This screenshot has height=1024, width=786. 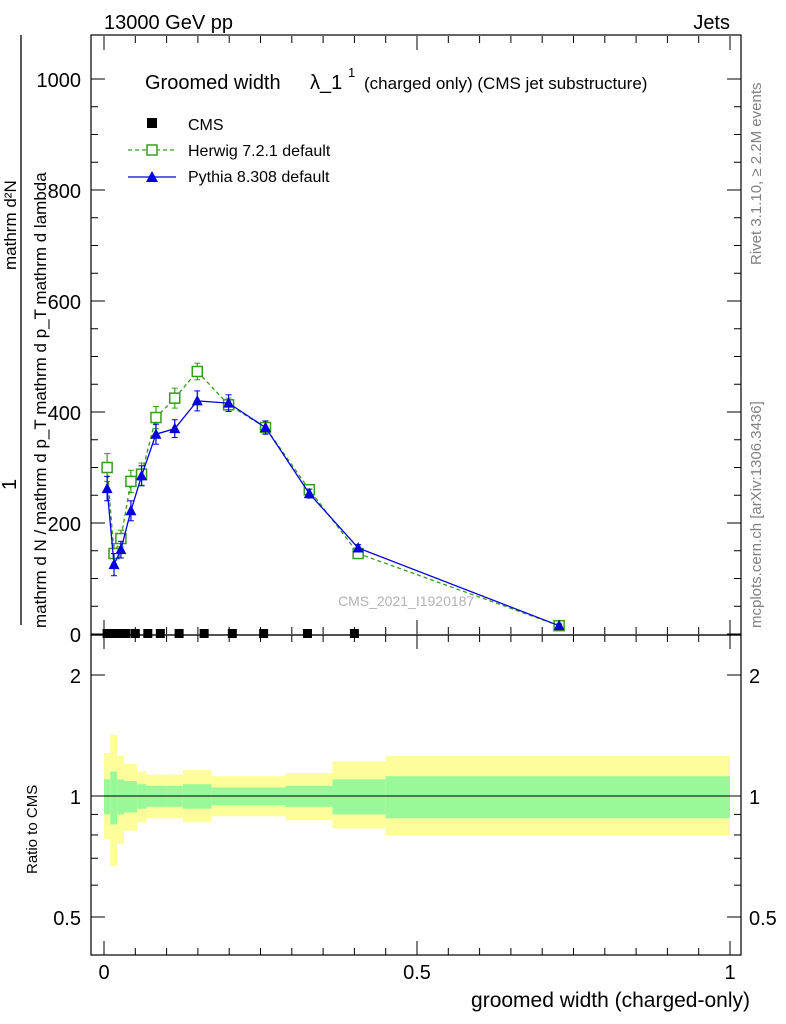 What do you see at coordinates (351, 72) in the screenshot?
I see `title-sup: 1` at bounding box center [351, 72].